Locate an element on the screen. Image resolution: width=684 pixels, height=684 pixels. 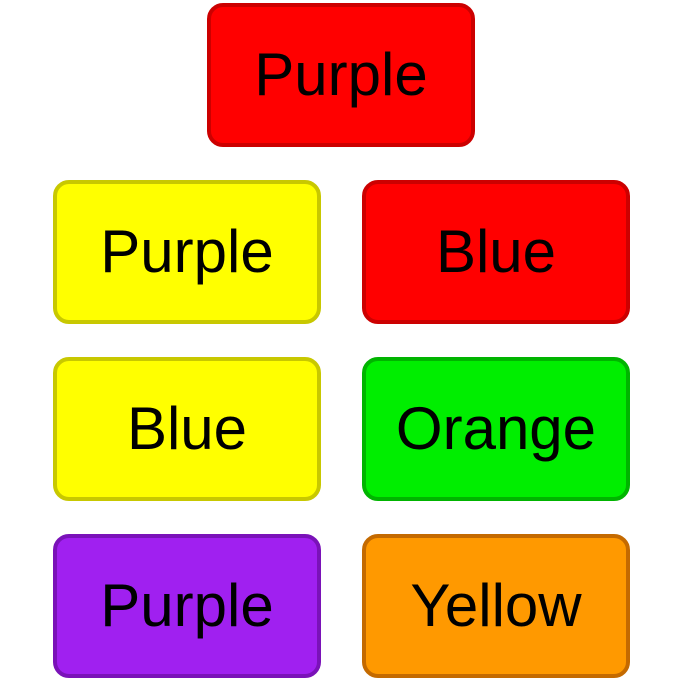
option-label-1: Purple is located at coordinates (187, 251).